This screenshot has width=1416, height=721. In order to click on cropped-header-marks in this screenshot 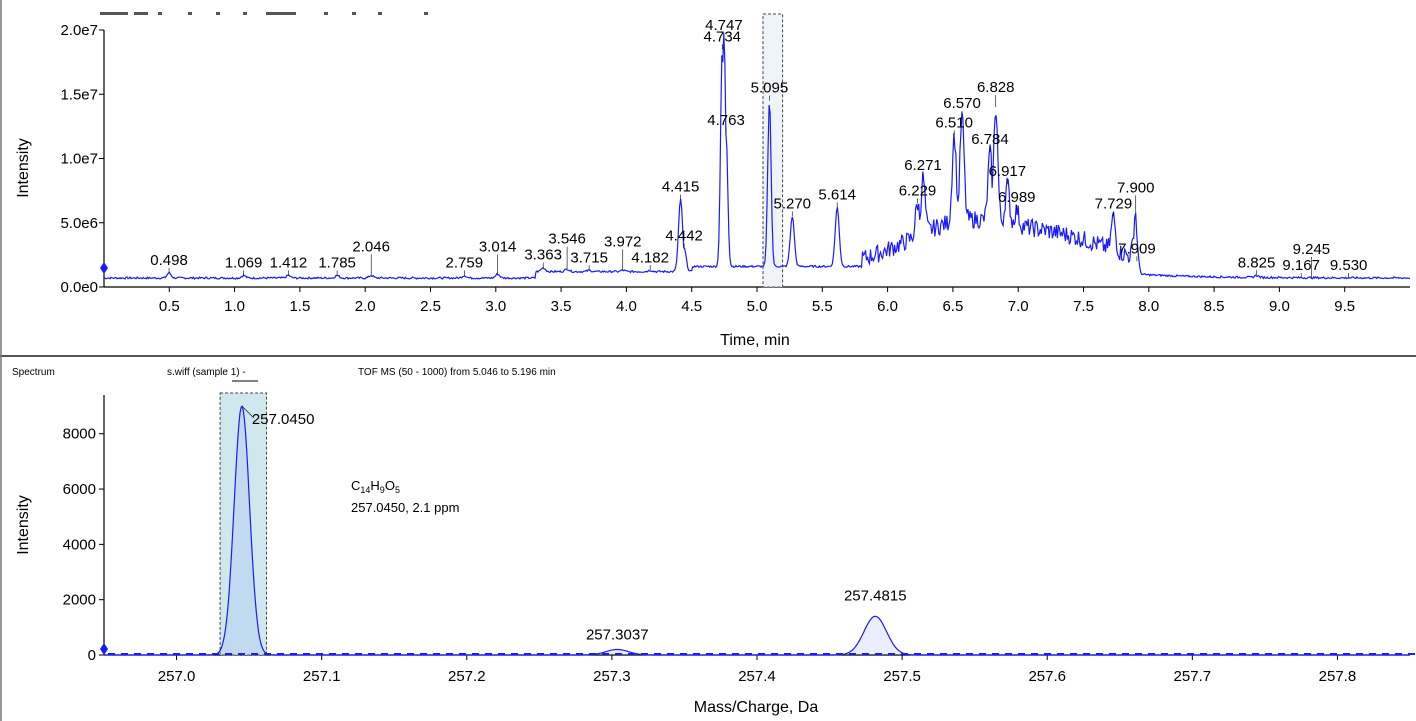, I will do `click(264, 13)`.